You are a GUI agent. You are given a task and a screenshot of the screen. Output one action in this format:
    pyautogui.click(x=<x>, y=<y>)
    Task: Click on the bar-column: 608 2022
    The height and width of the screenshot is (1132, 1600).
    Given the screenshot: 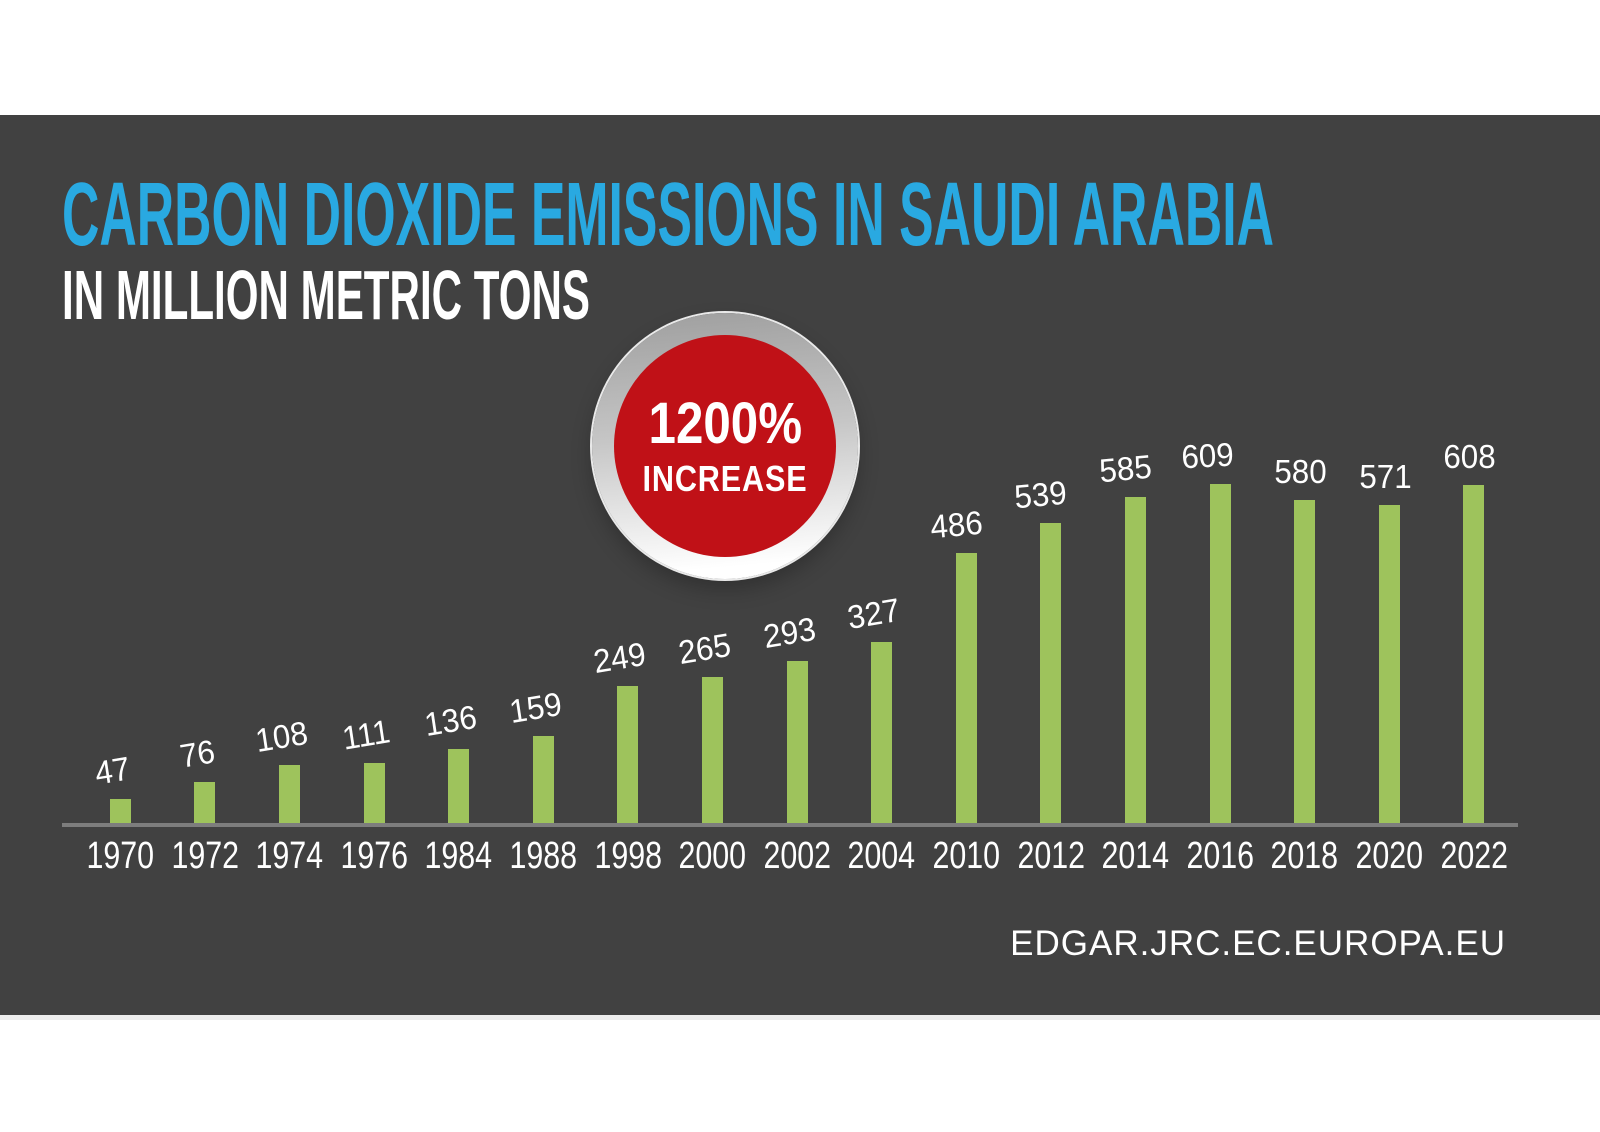 What is the action you would take?
    pyautogui.click(x=1474, y=647)
    